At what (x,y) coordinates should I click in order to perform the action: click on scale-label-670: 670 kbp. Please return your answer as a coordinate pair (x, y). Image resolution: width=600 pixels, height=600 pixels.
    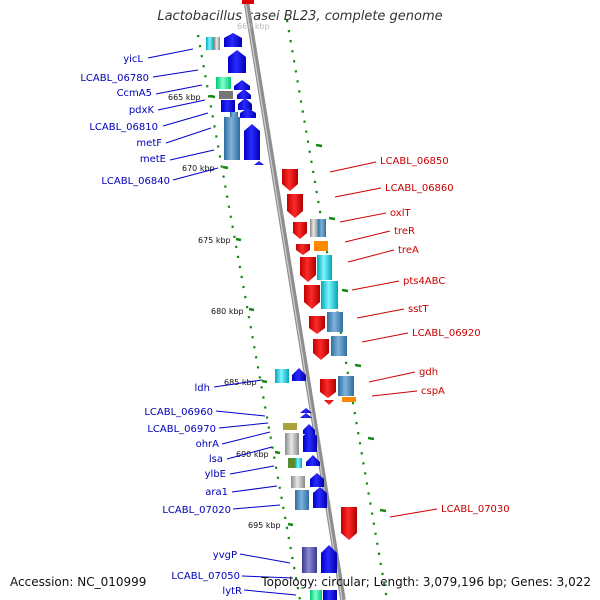
    Looking at the image, I should click on (198, 168).